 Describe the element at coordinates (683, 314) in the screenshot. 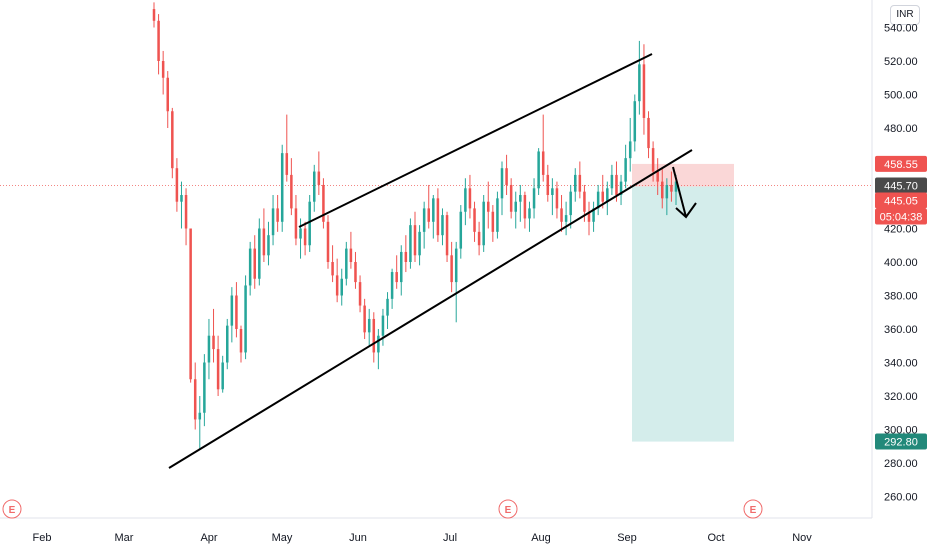

I see `target-zone` at that location.